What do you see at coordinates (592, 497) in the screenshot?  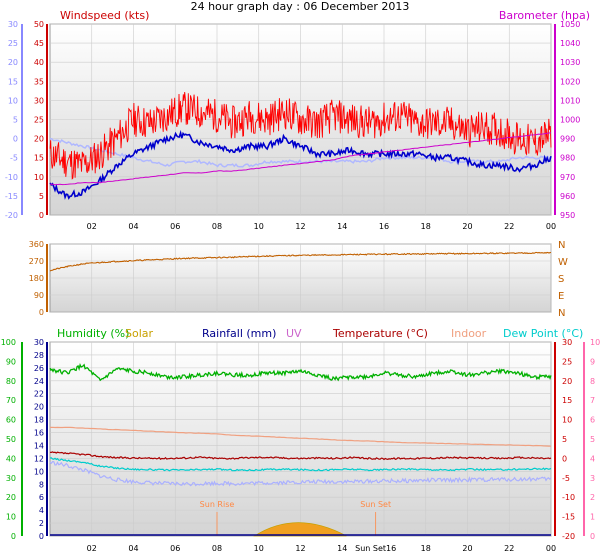 I see `uv-tick-label: 2` at bounding box center [592, 497].